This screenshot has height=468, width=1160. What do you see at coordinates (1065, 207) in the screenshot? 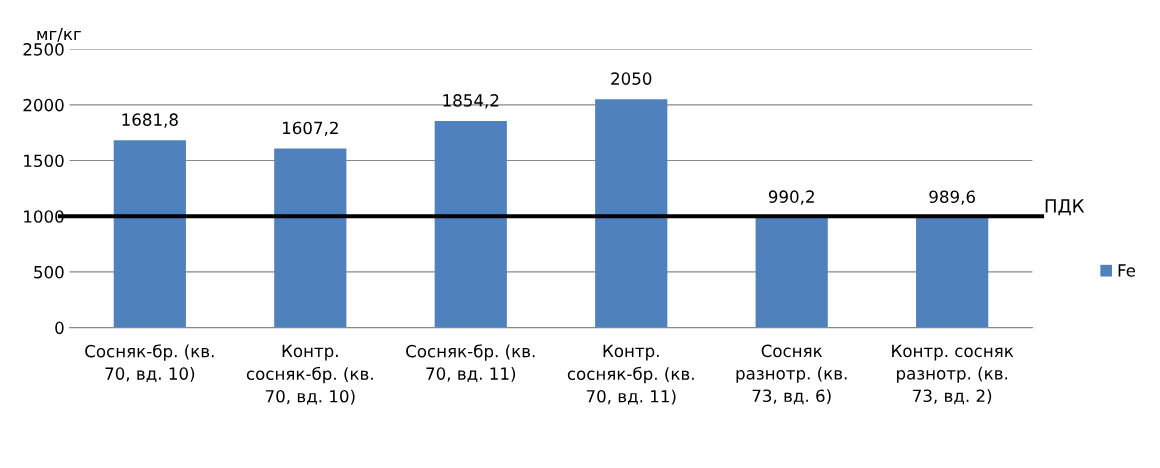
I see `ref-line-label: ПДК` at bounding box center [1065, 207].